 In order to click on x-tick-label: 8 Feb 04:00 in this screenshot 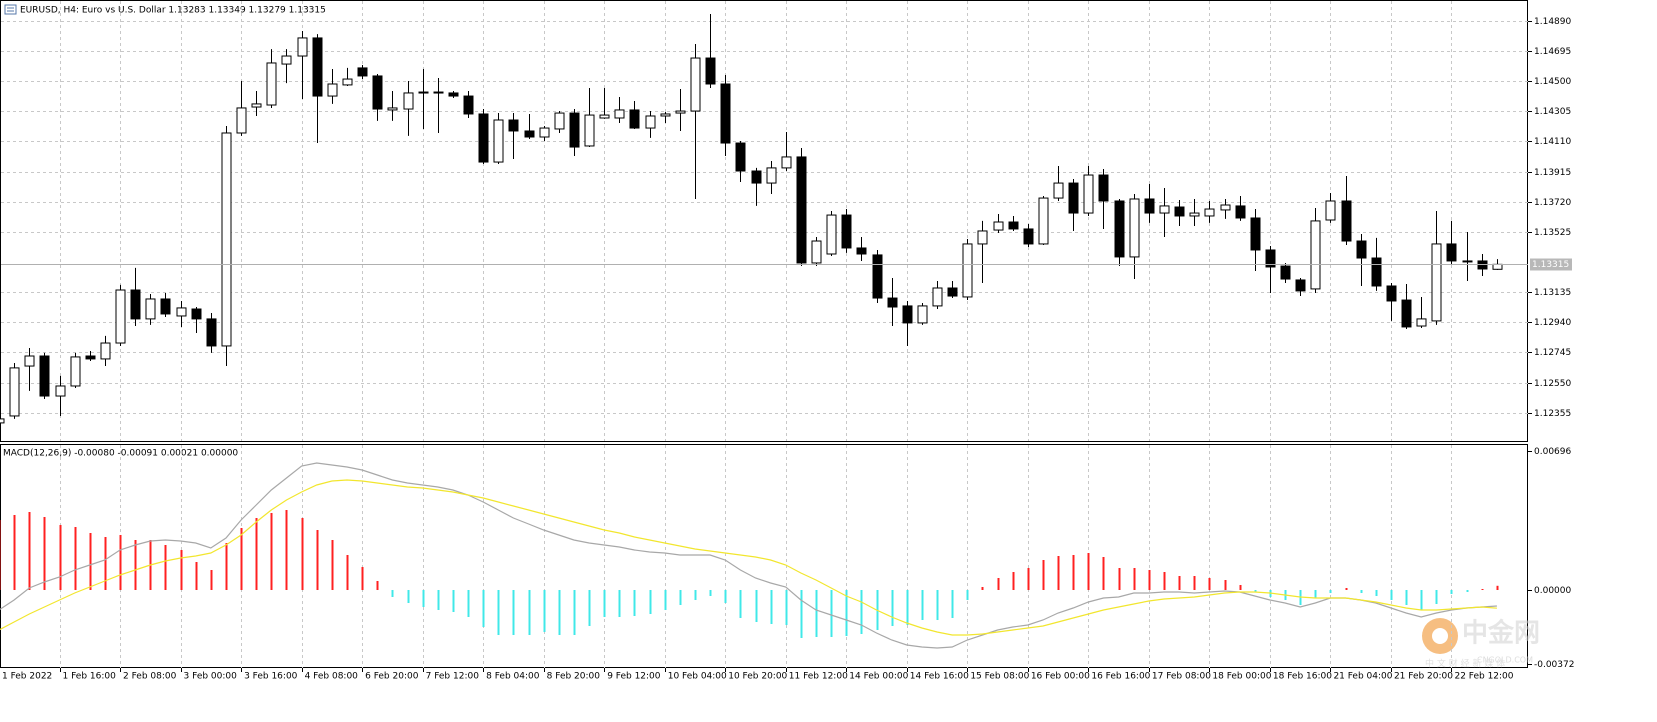, I will do `click(513, 677)`.